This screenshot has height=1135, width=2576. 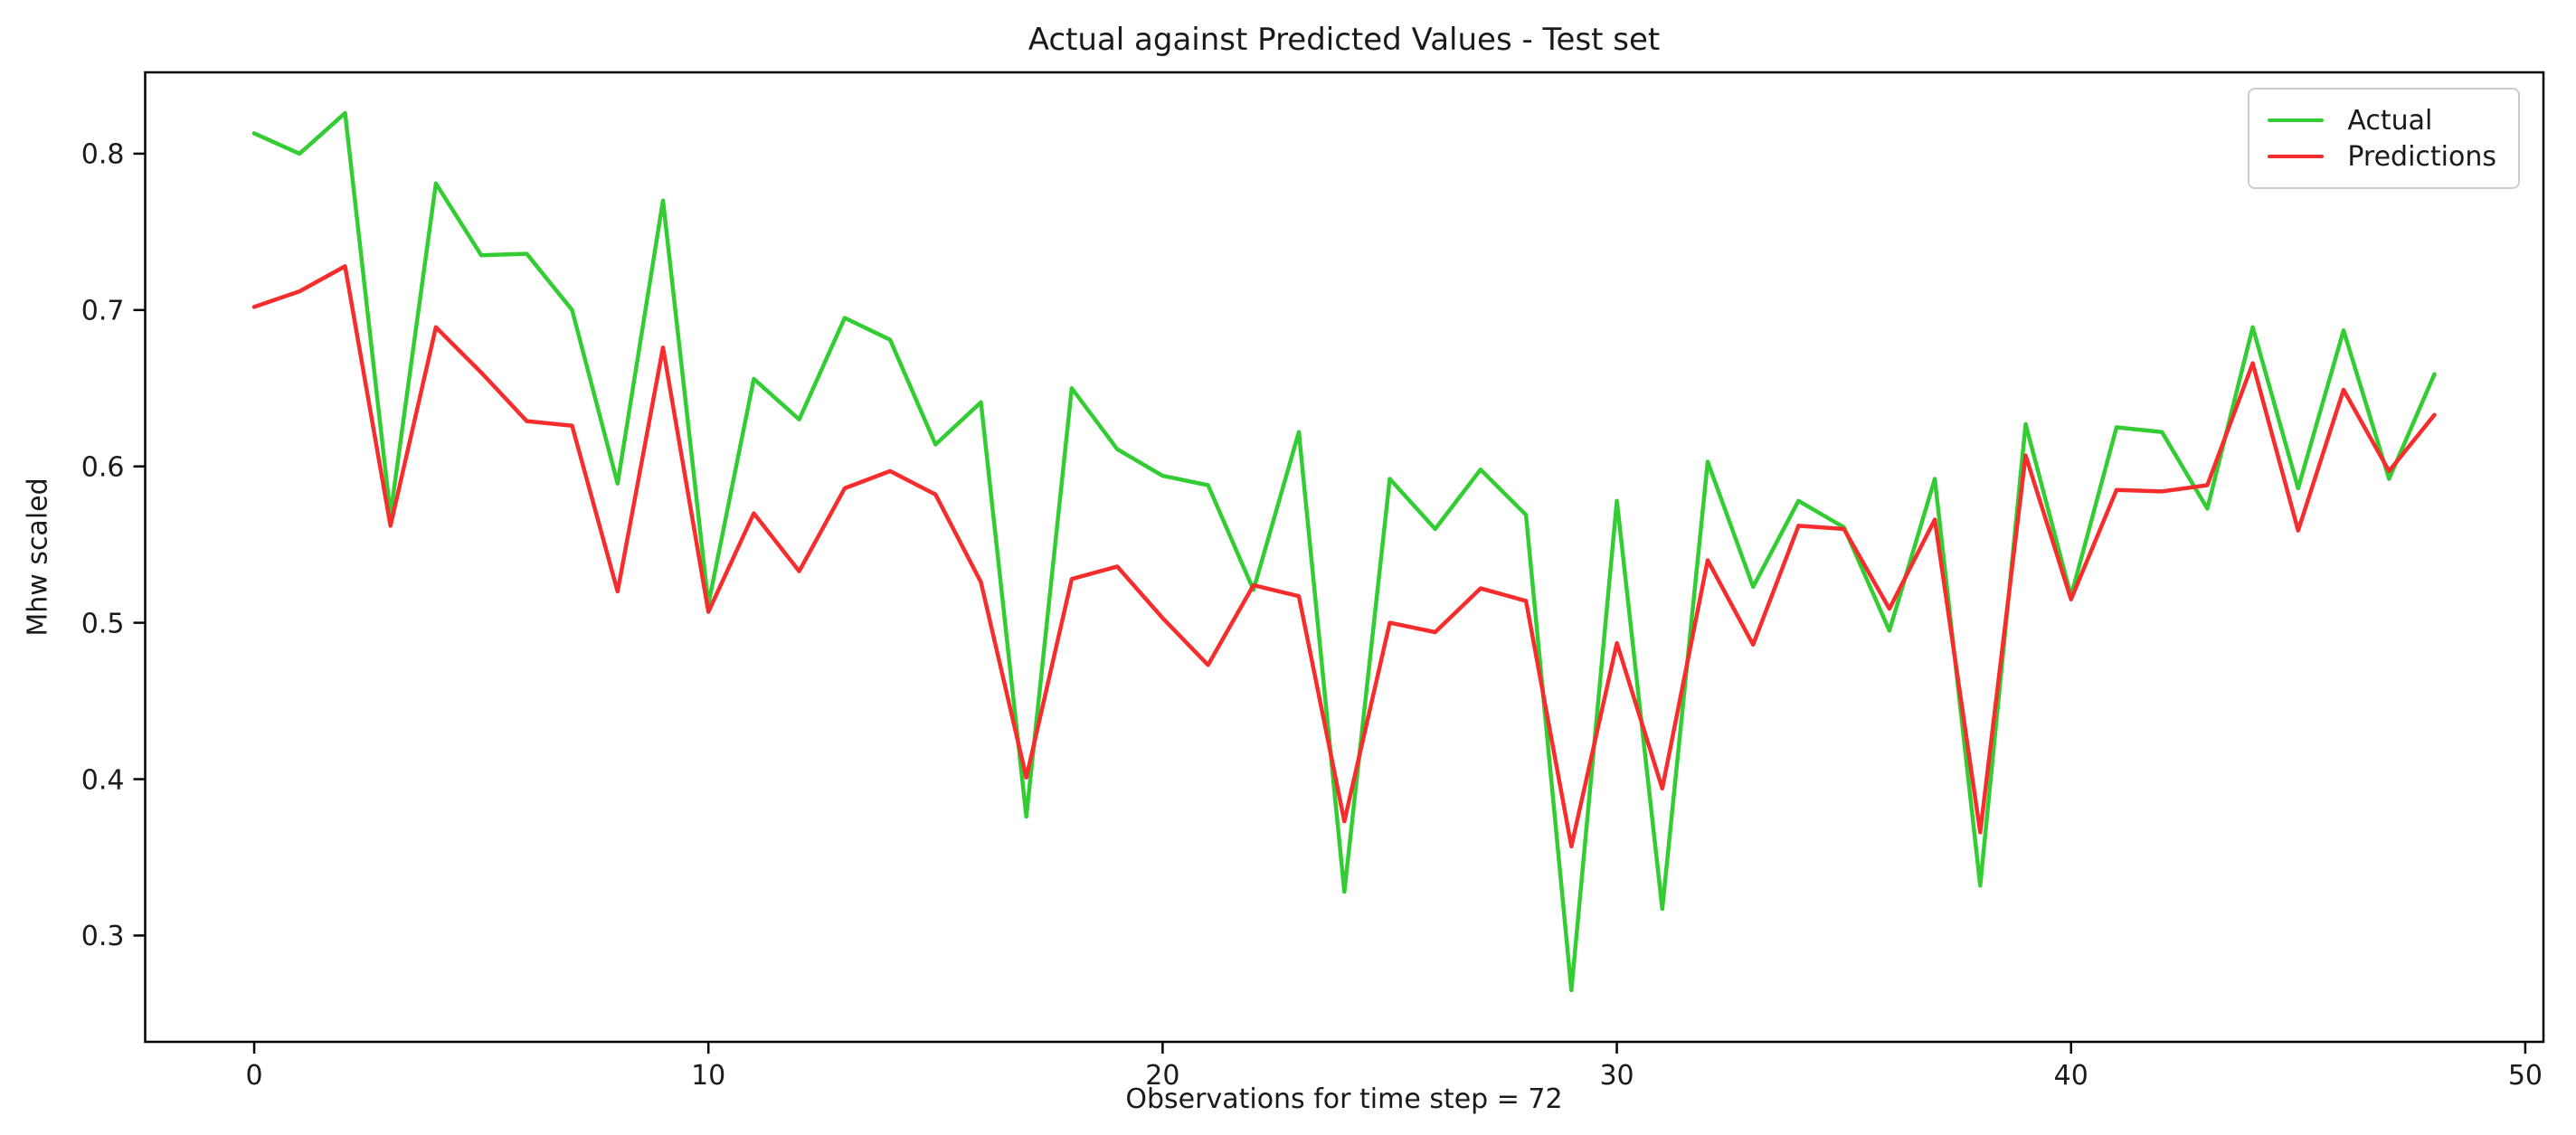 I want to click on x-tick-label: 50, so click(x=2525, y=1076).